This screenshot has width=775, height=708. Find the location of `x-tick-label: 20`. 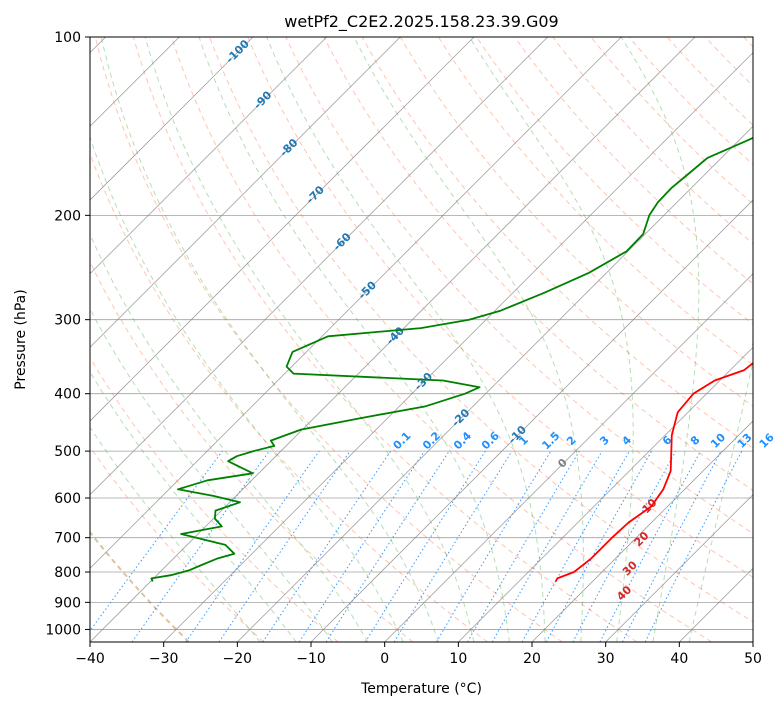

x-tick-label: 20 is located at coordinates (532, 659).